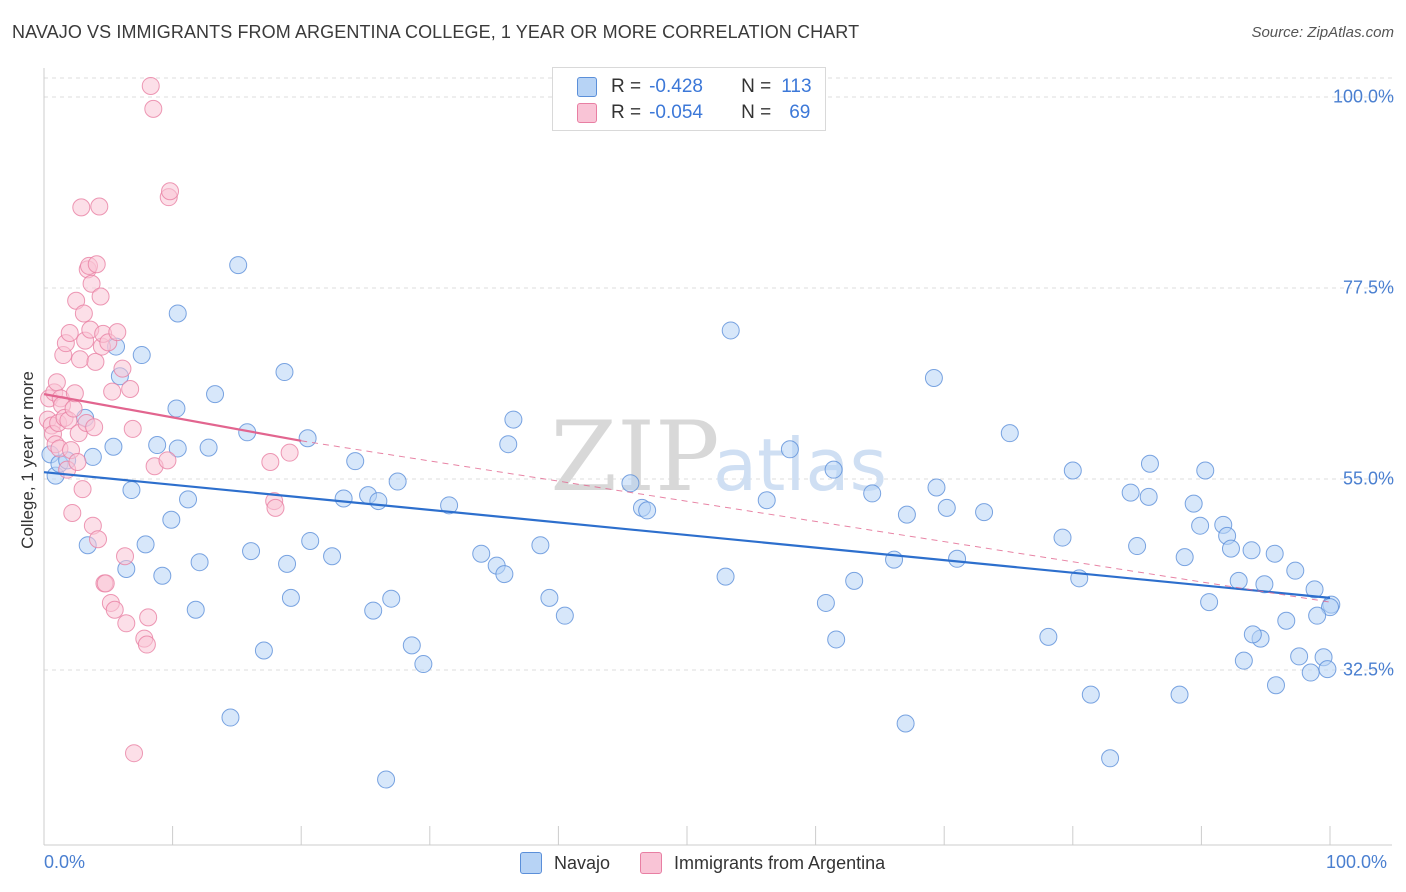 The image size is (1406, 892). What do you see at coordinates (1322, 32) in the screenshot?
I see `source-label: Source: ZipAtlas.com` at bounding box center [1322, 32].